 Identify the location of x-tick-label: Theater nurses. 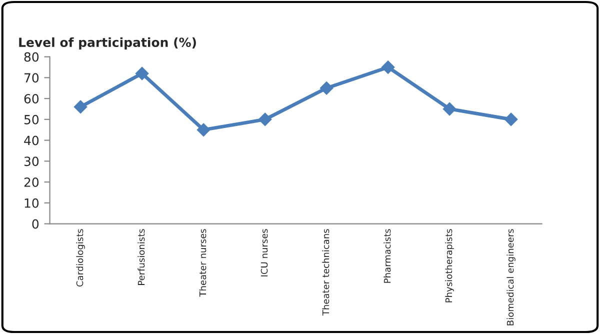
(202, 263).